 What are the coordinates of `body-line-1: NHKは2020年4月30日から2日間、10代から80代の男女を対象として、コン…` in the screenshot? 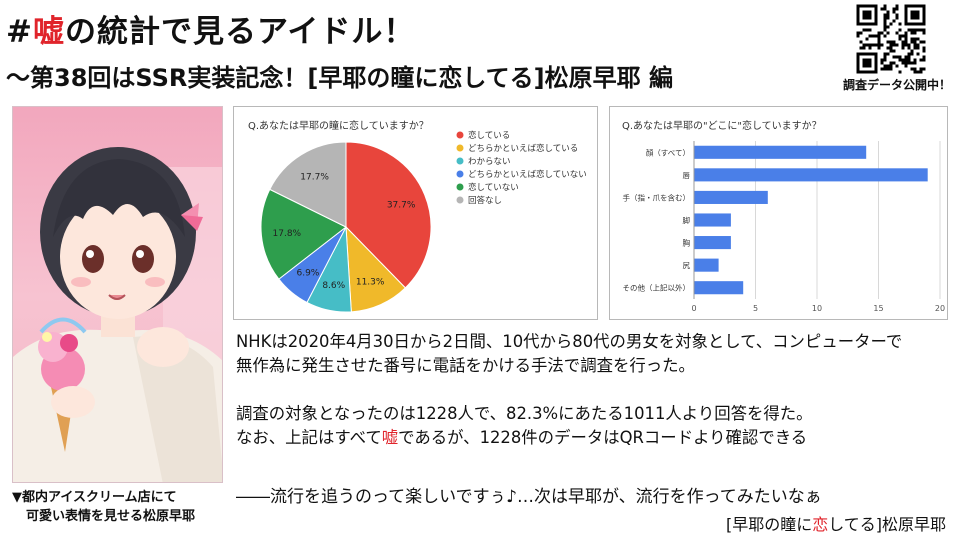 It's located at (569, 341).